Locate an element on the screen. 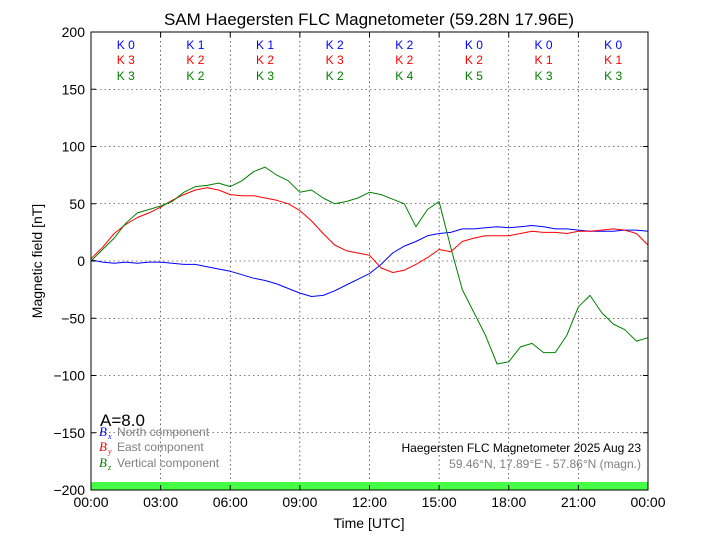 Image resolution: width=720 pixels, height=540 pixels. x-tick-label: 12:00 is located at coordinates (369, 502).